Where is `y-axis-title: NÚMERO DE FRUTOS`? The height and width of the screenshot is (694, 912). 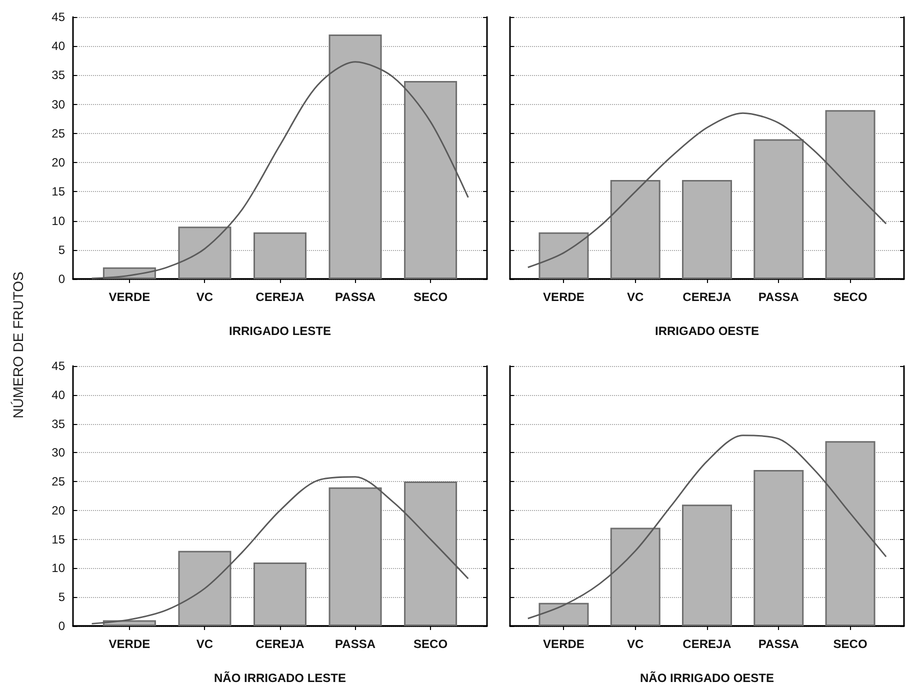
y-axis-title: NÚMERO DE FRUTOS is located at coordinates (18, 345).